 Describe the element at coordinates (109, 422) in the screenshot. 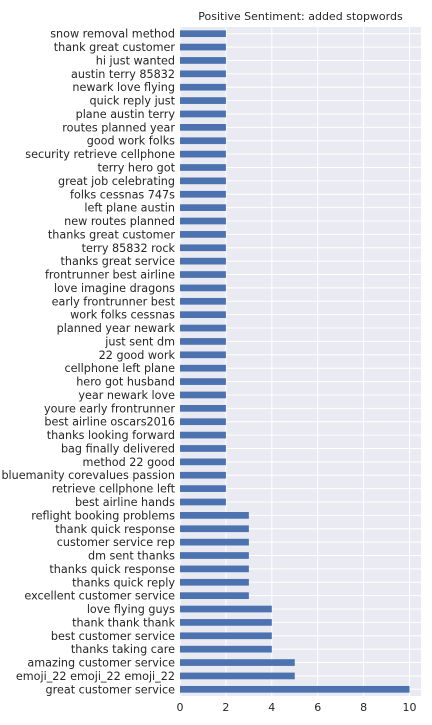

I see `category-label: best airline oscars2016` at that location.